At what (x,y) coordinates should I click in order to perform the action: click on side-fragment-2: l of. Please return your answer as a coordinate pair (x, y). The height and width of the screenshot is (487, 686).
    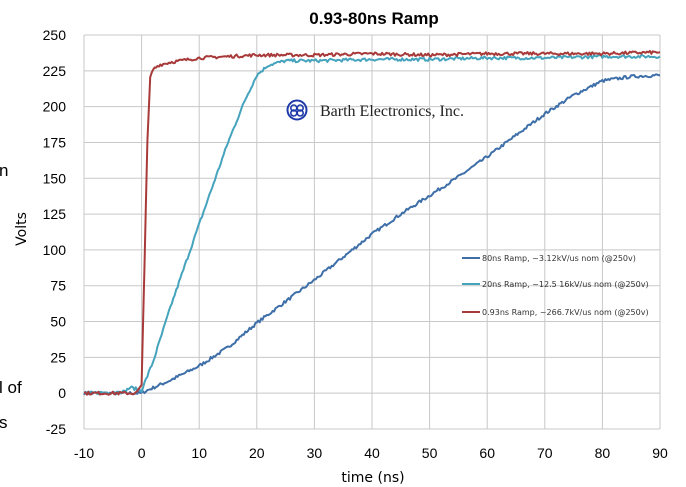
    Looking at the image, I should click on (11, 387).